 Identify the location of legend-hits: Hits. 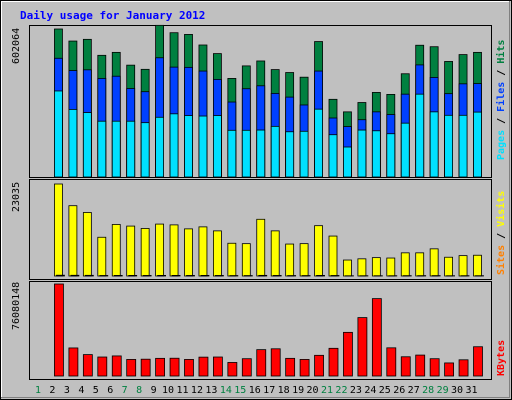
(501, 52).